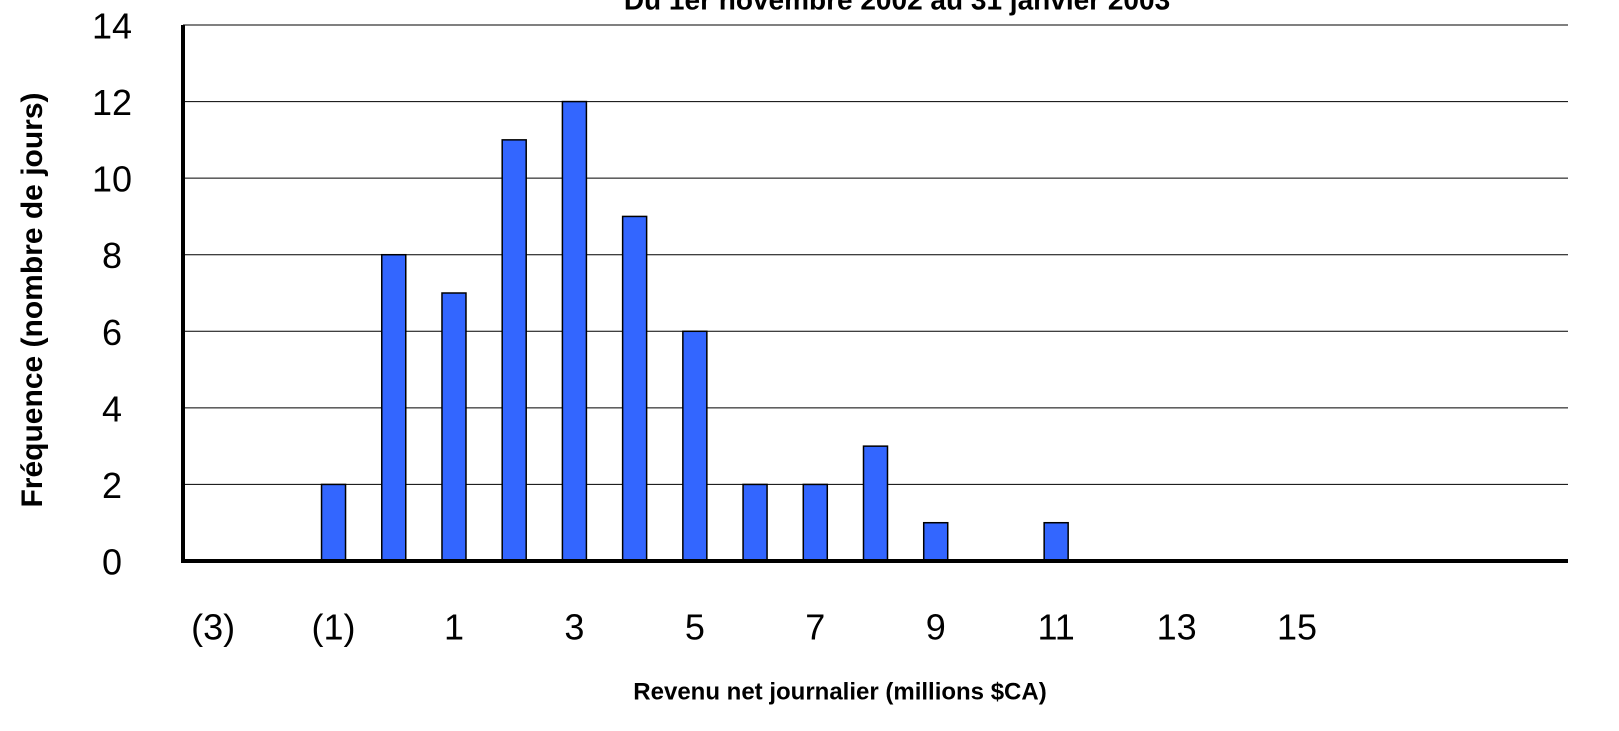 The height and width of the screenshot is (731, 1619). I want to click on x-tick-label: 11, so click(1055, 627).